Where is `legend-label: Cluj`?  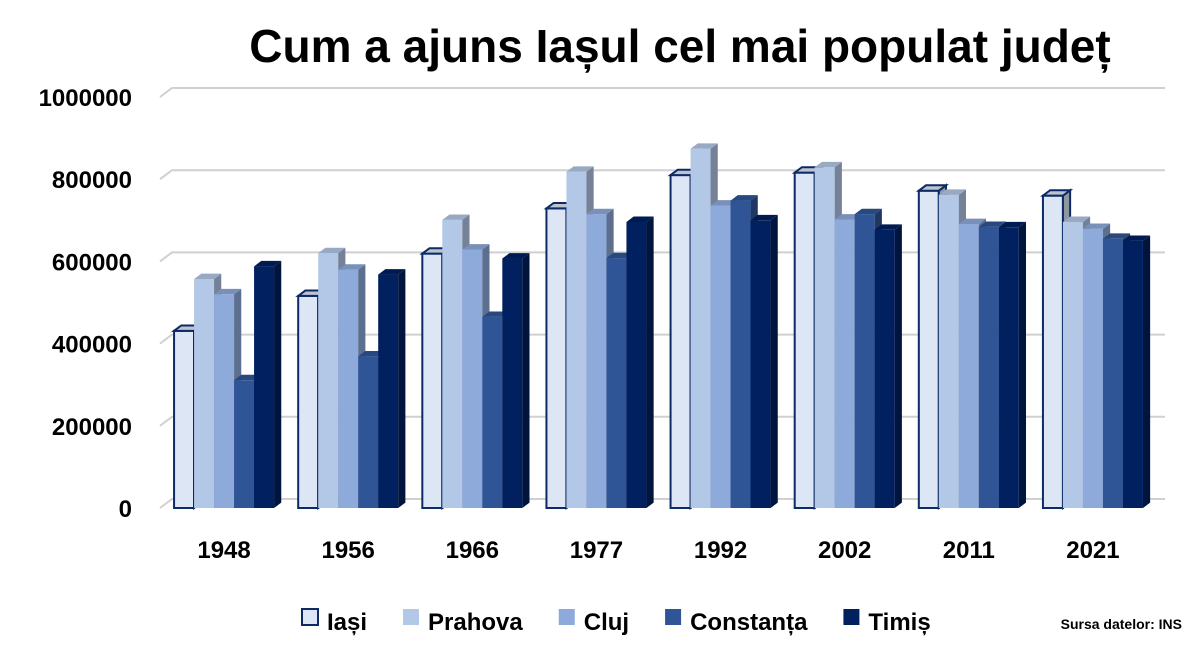
legend-label: Cluj is located at coordinates (606, 622).